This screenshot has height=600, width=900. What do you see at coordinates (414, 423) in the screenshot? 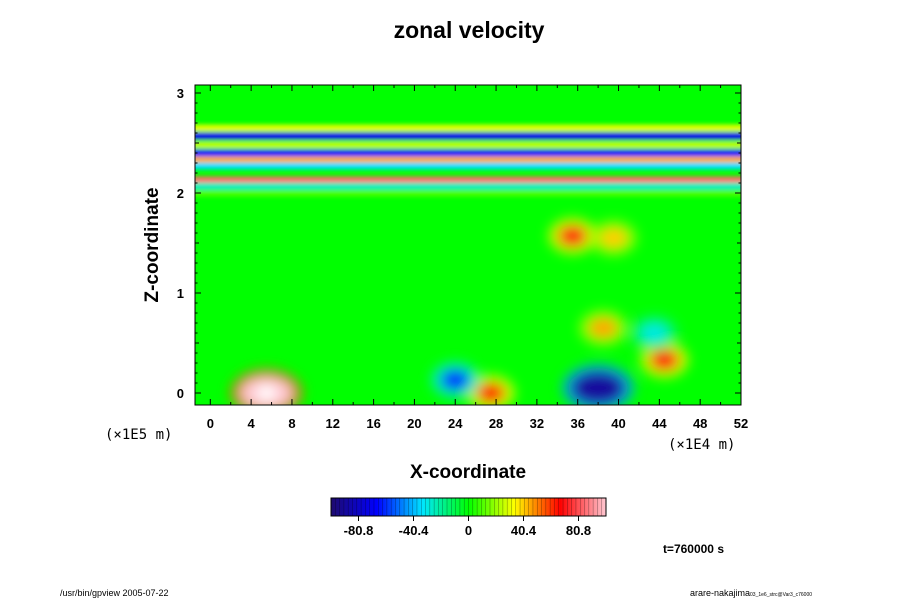
I see `x-tick-label-5: 20` at bounding box center [414, 423].